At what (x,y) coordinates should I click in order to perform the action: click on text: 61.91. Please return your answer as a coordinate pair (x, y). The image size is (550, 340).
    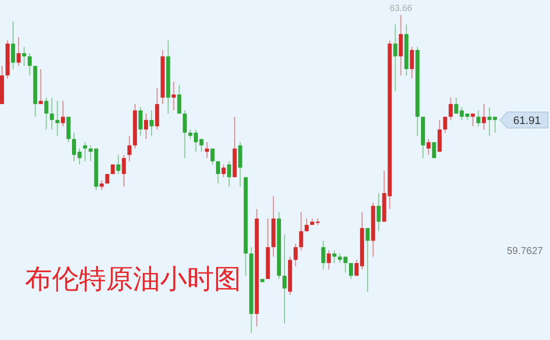
    Looking at the image, I should click on (527, 120).